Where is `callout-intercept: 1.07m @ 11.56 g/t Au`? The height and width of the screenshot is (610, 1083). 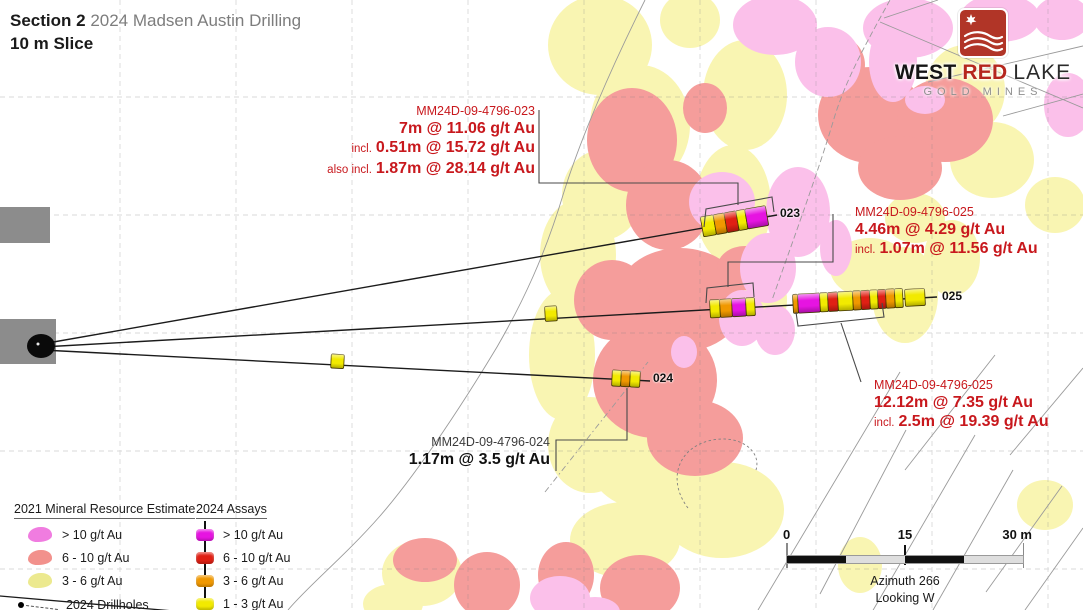
callout-intercept: 1.07m @ 11.56 g/t Au is located at coordinates (958, 248).